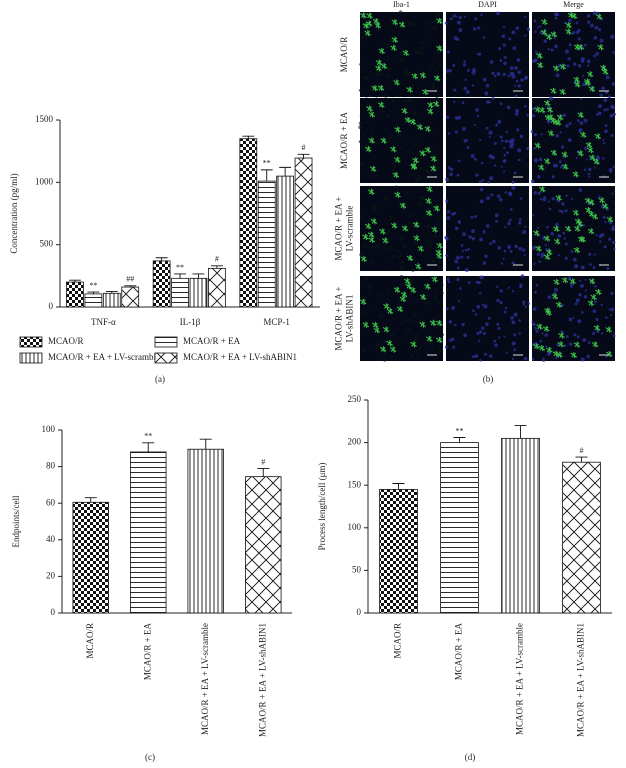 The width and height of the screenshot is (626, 768). I want to click on x-tick-label: MCAO/R, so click(398, 641).